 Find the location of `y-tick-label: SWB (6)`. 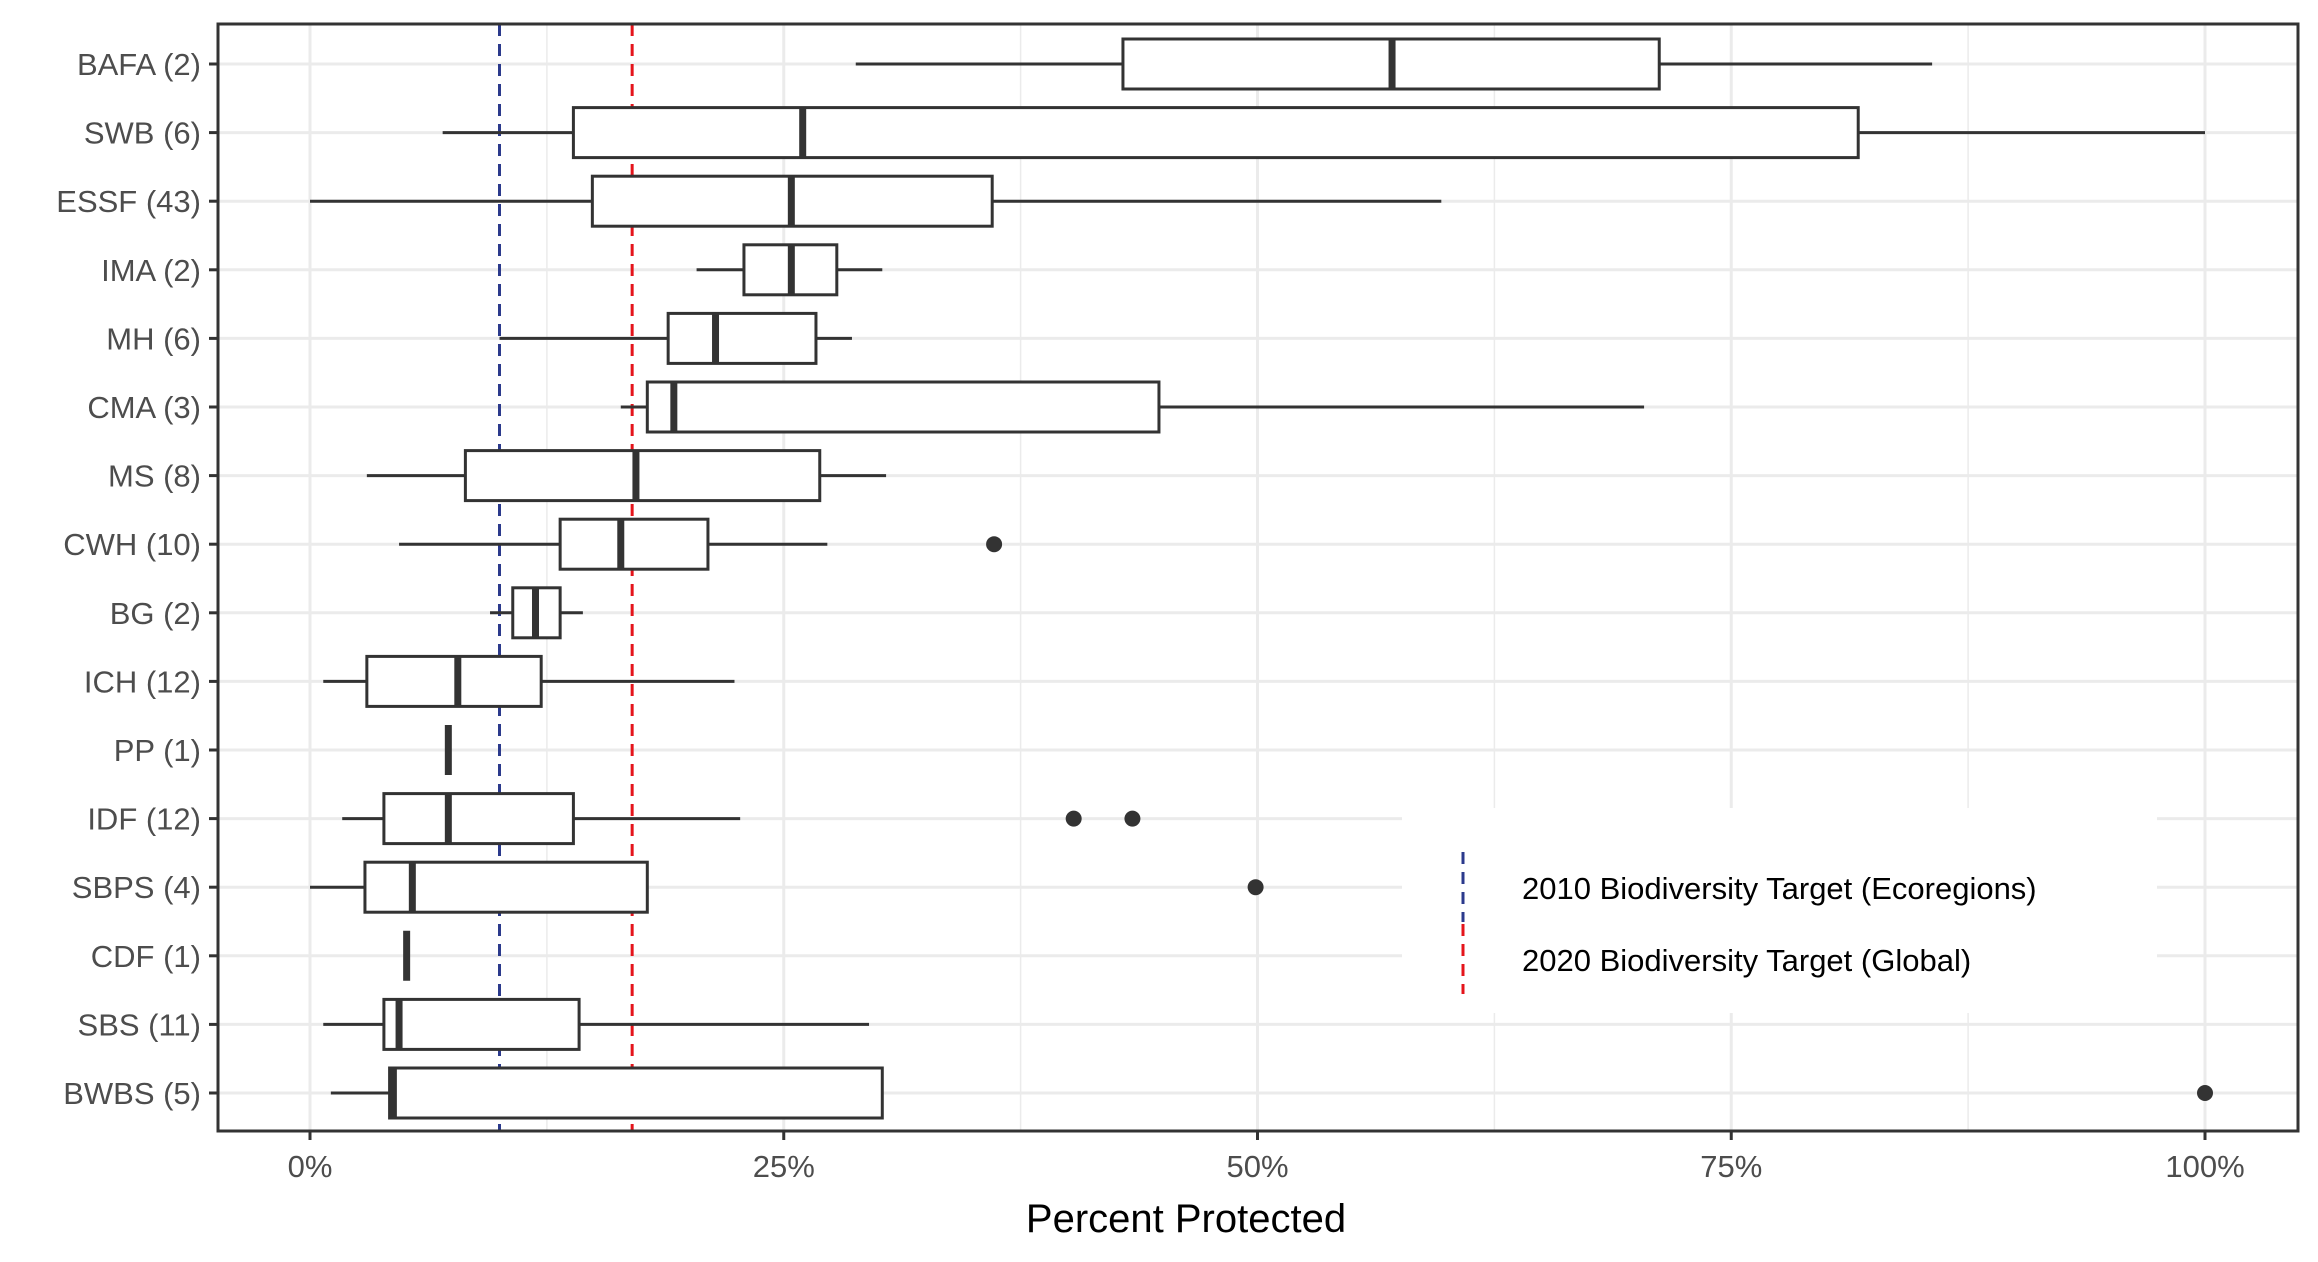

y-tick-label: SWB (6) is located at coordinates (142, 133).